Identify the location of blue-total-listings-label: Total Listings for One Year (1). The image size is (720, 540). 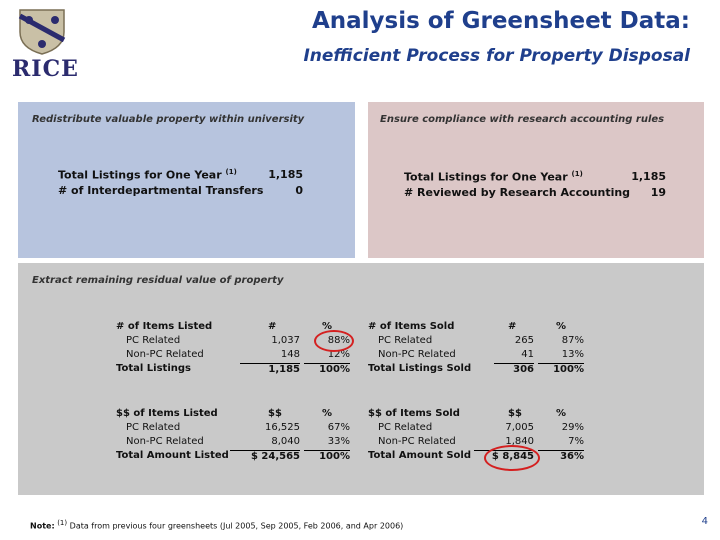
(147, 175).